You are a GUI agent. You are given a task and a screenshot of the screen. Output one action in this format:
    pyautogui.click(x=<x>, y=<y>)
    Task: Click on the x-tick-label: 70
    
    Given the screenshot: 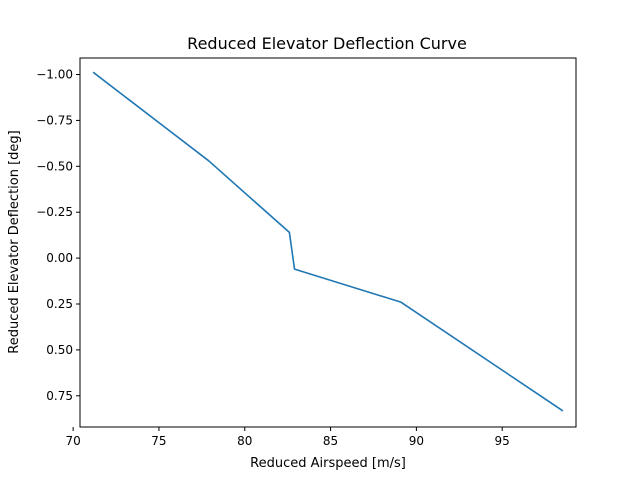 What is the action you would take?
    pyautogui.click(x=72, y=441)
    